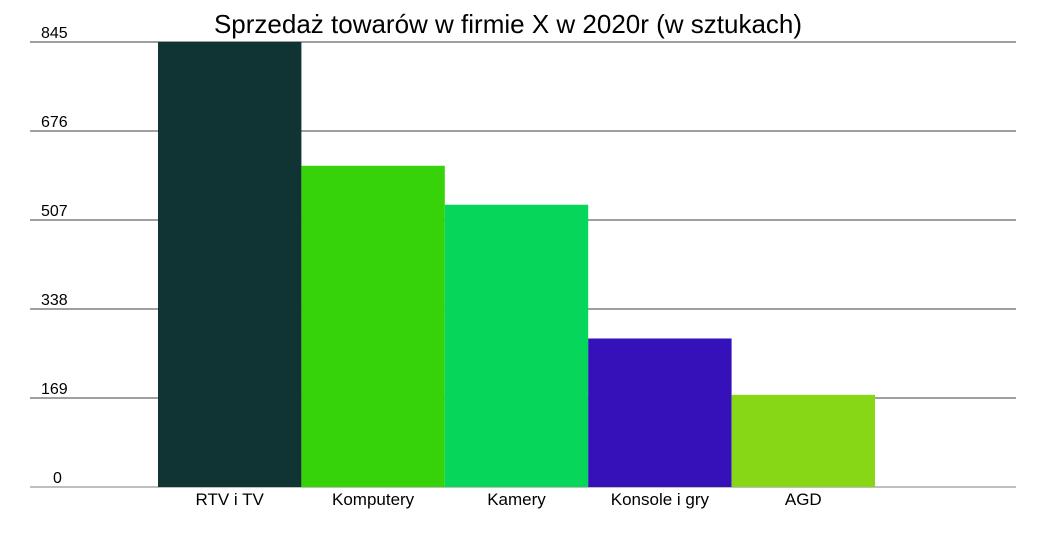 This screenshot has height=544, width=1040. What do you see at coordinates (660, 412) in the screenshot?
I see `bar-konsole-i-gry` at bounding box center [660, 412].